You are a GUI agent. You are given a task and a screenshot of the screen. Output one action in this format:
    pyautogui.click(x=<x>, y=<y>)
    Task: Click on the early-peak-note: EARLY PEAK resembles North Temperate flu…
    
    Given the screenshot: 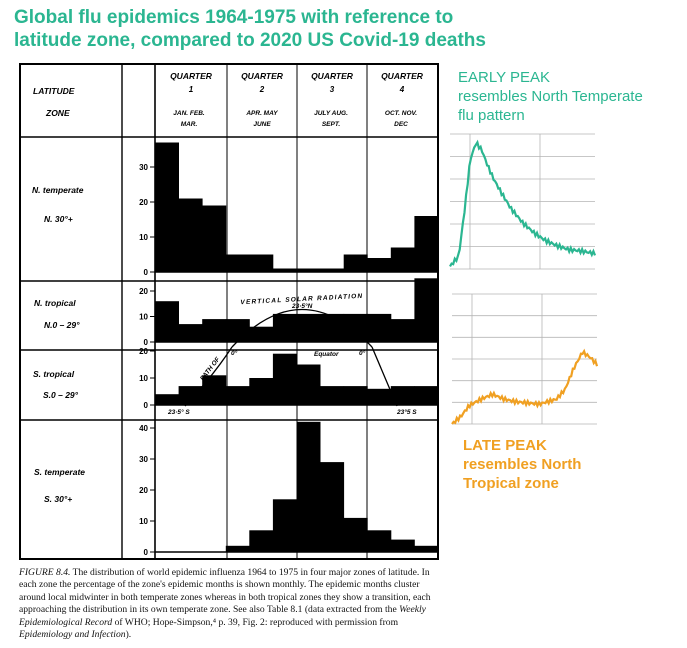 What is the action you would take?
    pyautogui.click(x=550, y=96)
    